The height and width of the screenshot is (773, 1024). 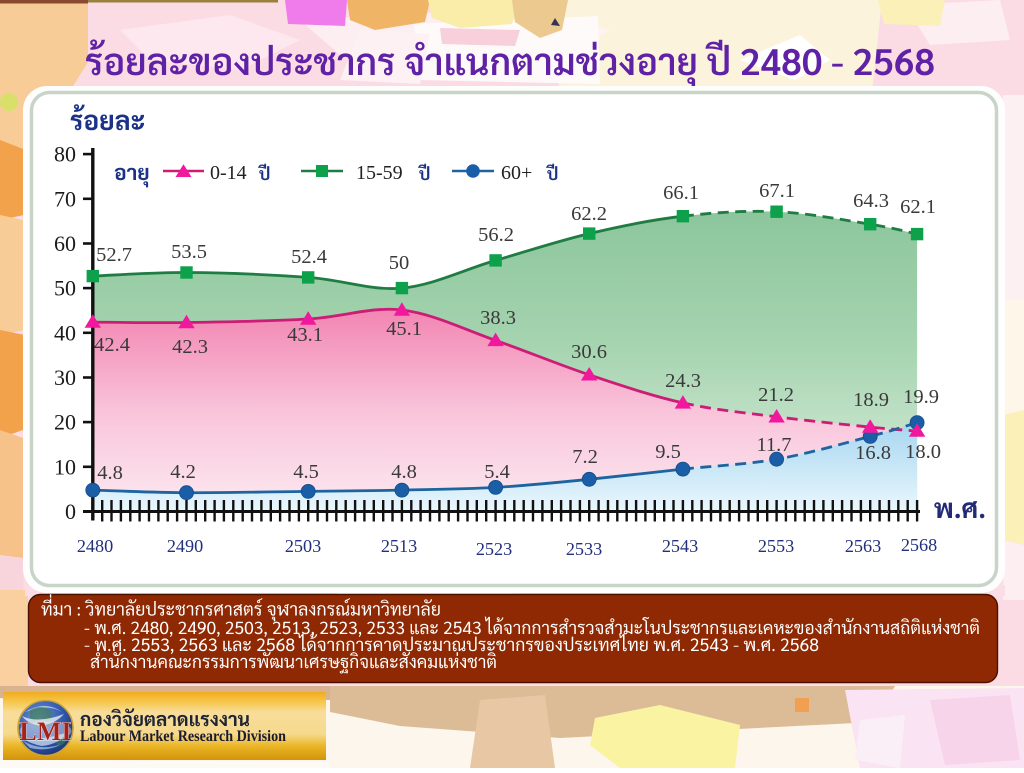 What do you see at coordinates (776, 546) in the screenshot?
I see `svg-text: 2553` at bounding box center [776, 546].